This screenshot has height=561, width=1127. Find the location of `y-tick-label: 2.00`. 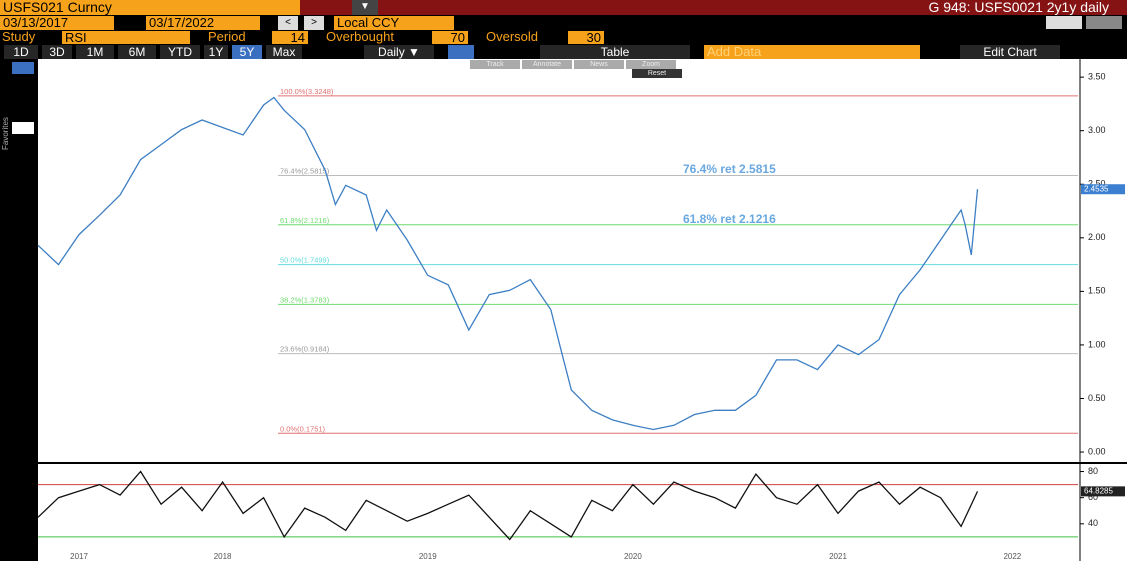

y-tick-label: 2.00 is located at coordinates (1097, 237).